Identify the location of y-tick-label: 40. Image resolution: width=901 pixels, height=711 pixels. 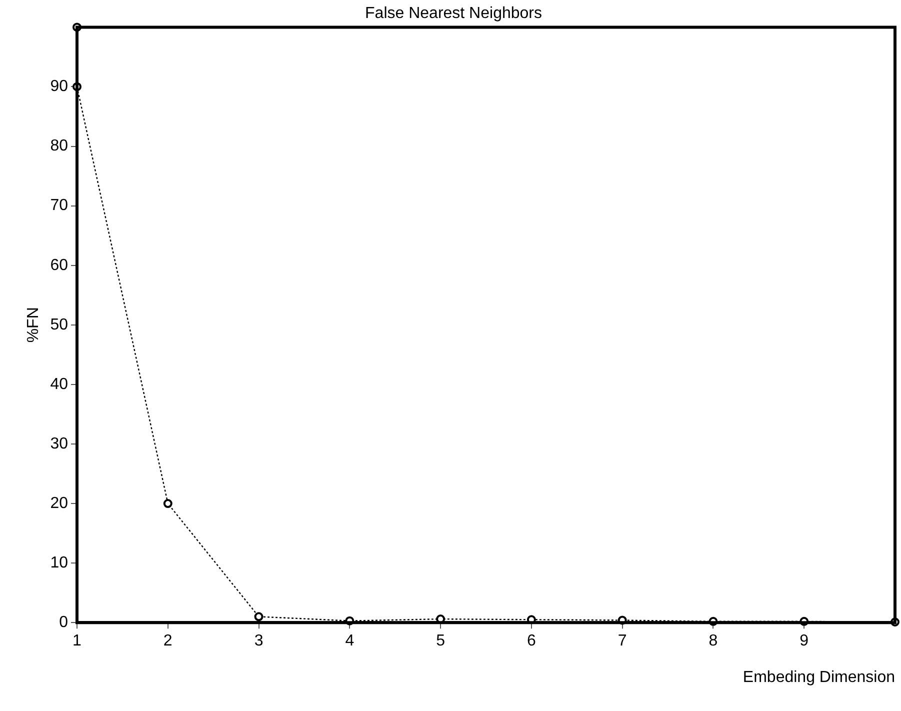
(59, 384).